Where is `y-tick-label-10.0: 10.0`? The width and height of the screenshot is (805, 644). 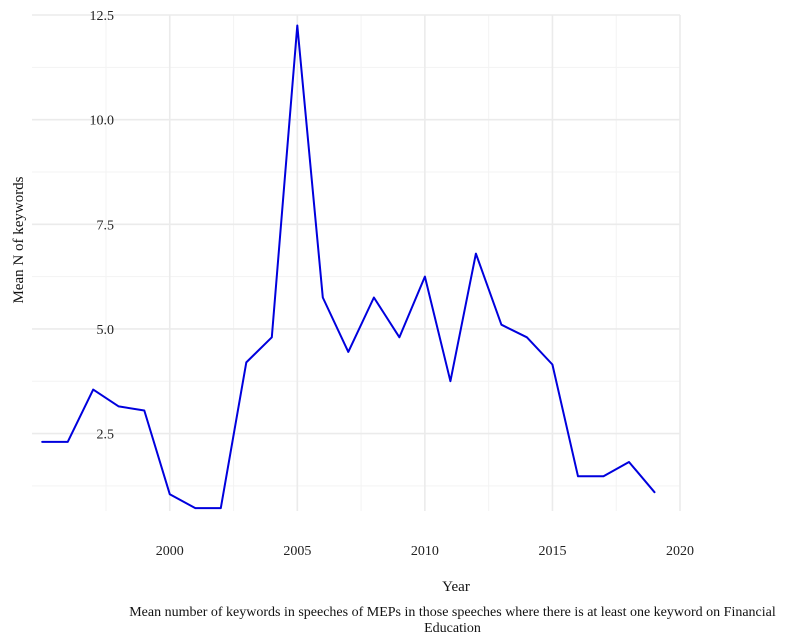 y-tick-label-10.0: 10.0 is located at coordinates (102, 121).